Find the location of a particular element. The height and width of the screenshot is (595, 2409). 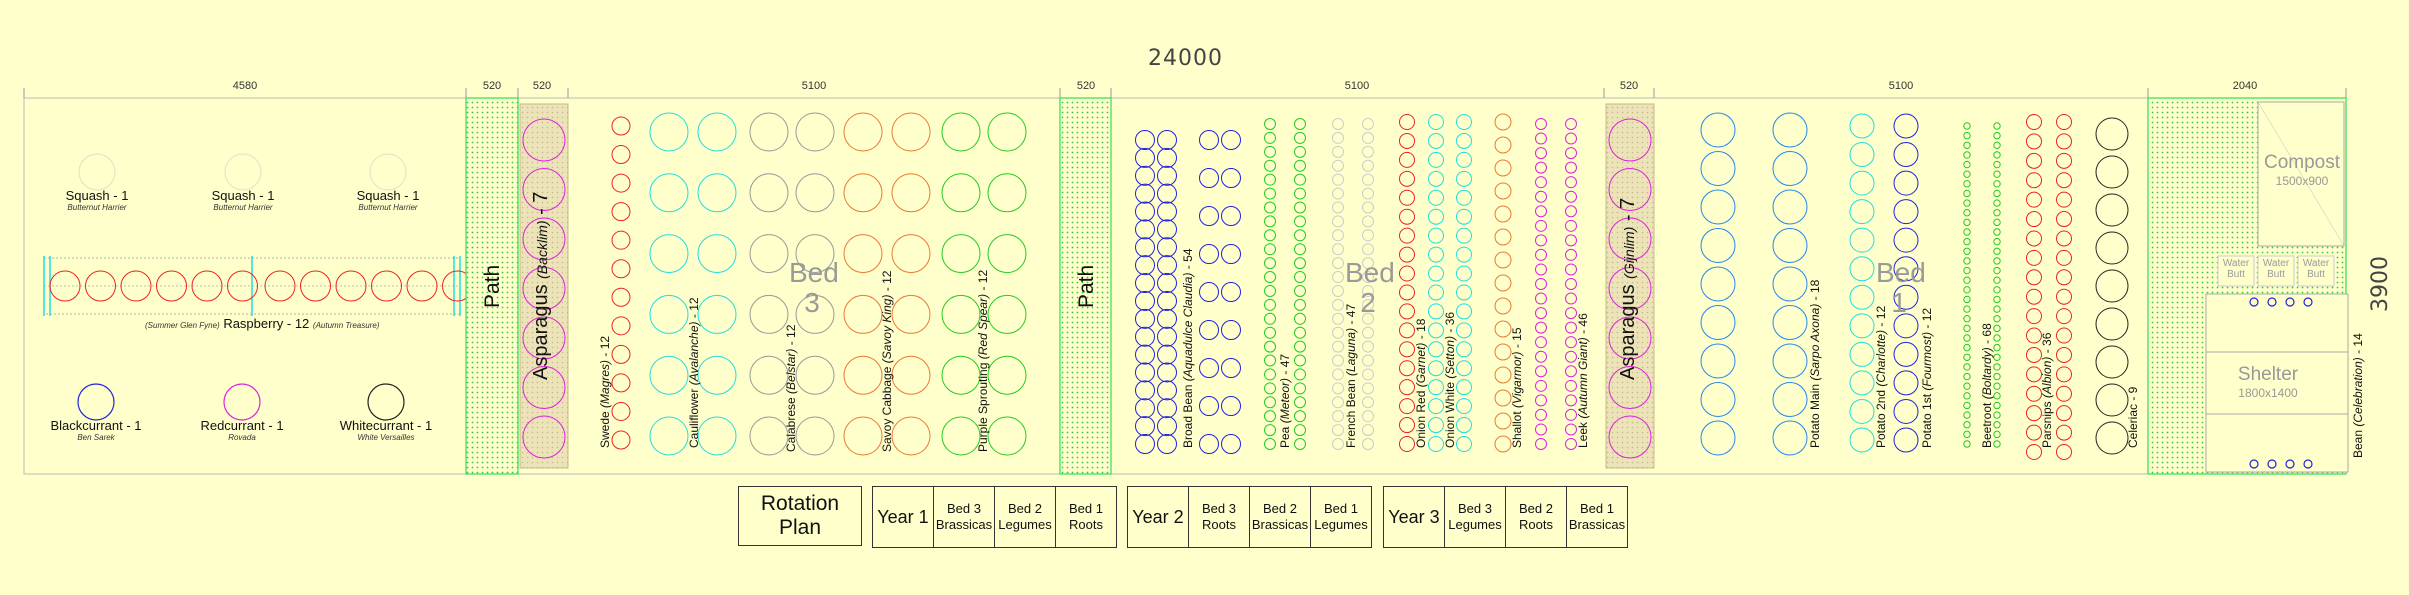

cauliflower-plant is located at coordinates (717, 436).